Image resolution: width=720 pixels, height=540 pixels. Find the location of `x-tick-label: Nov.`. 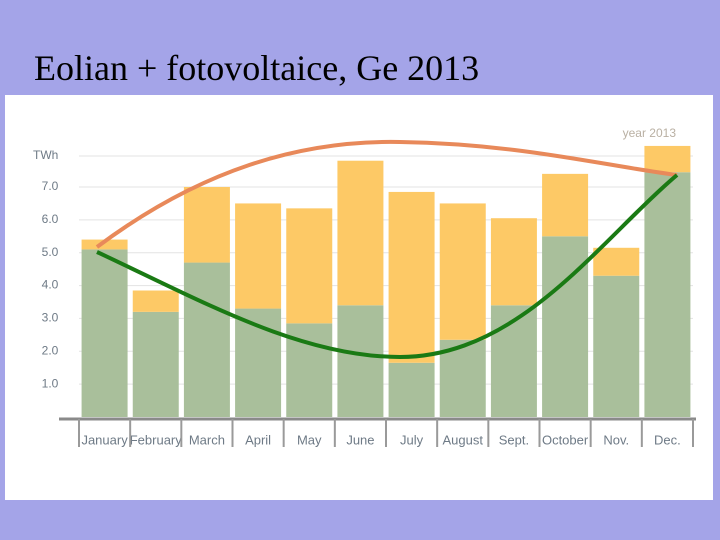

x-tick-label: Nov. is located at coordinates (616, 439).